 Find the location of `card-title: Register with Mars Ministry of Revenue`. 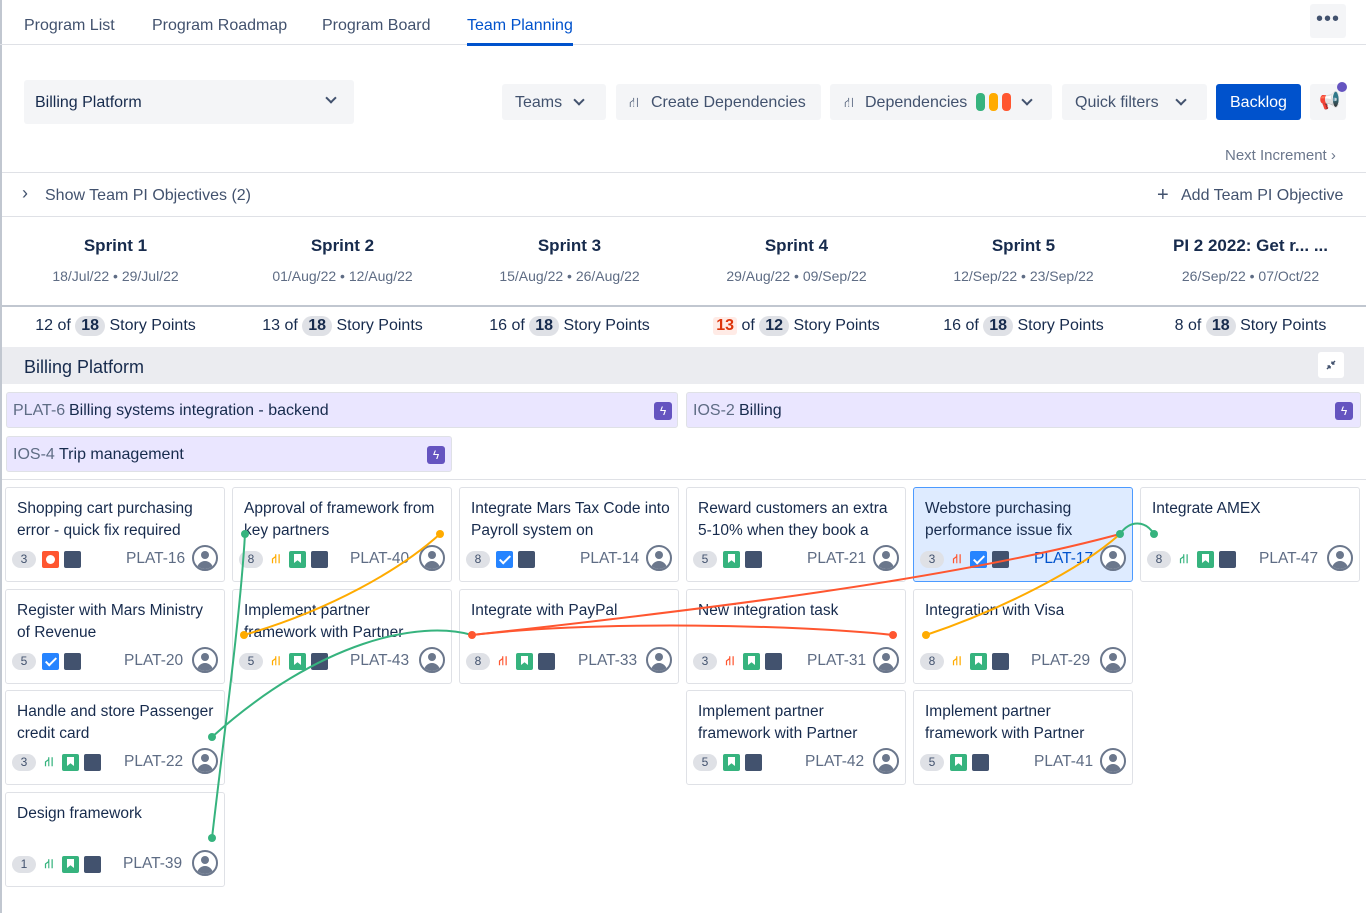

card-title: Register with Mars Ministry of Revenue is located at coordinates (110, 621).